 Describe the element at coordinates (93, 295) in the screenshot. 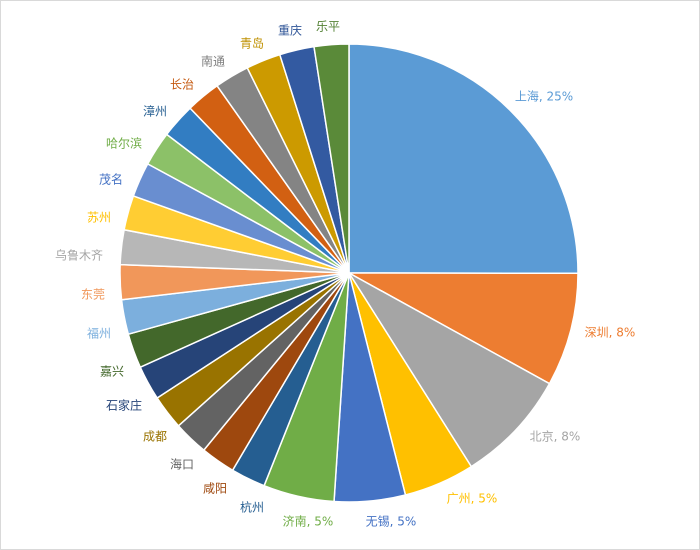

I see `slice-label: 东莞` at that location.